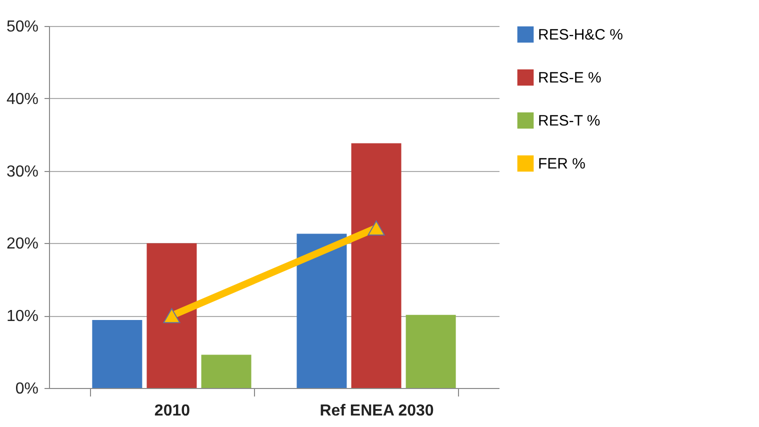 The image size is (759, 427). I want to click on legend-label: RES-T %, so click(569, 121).